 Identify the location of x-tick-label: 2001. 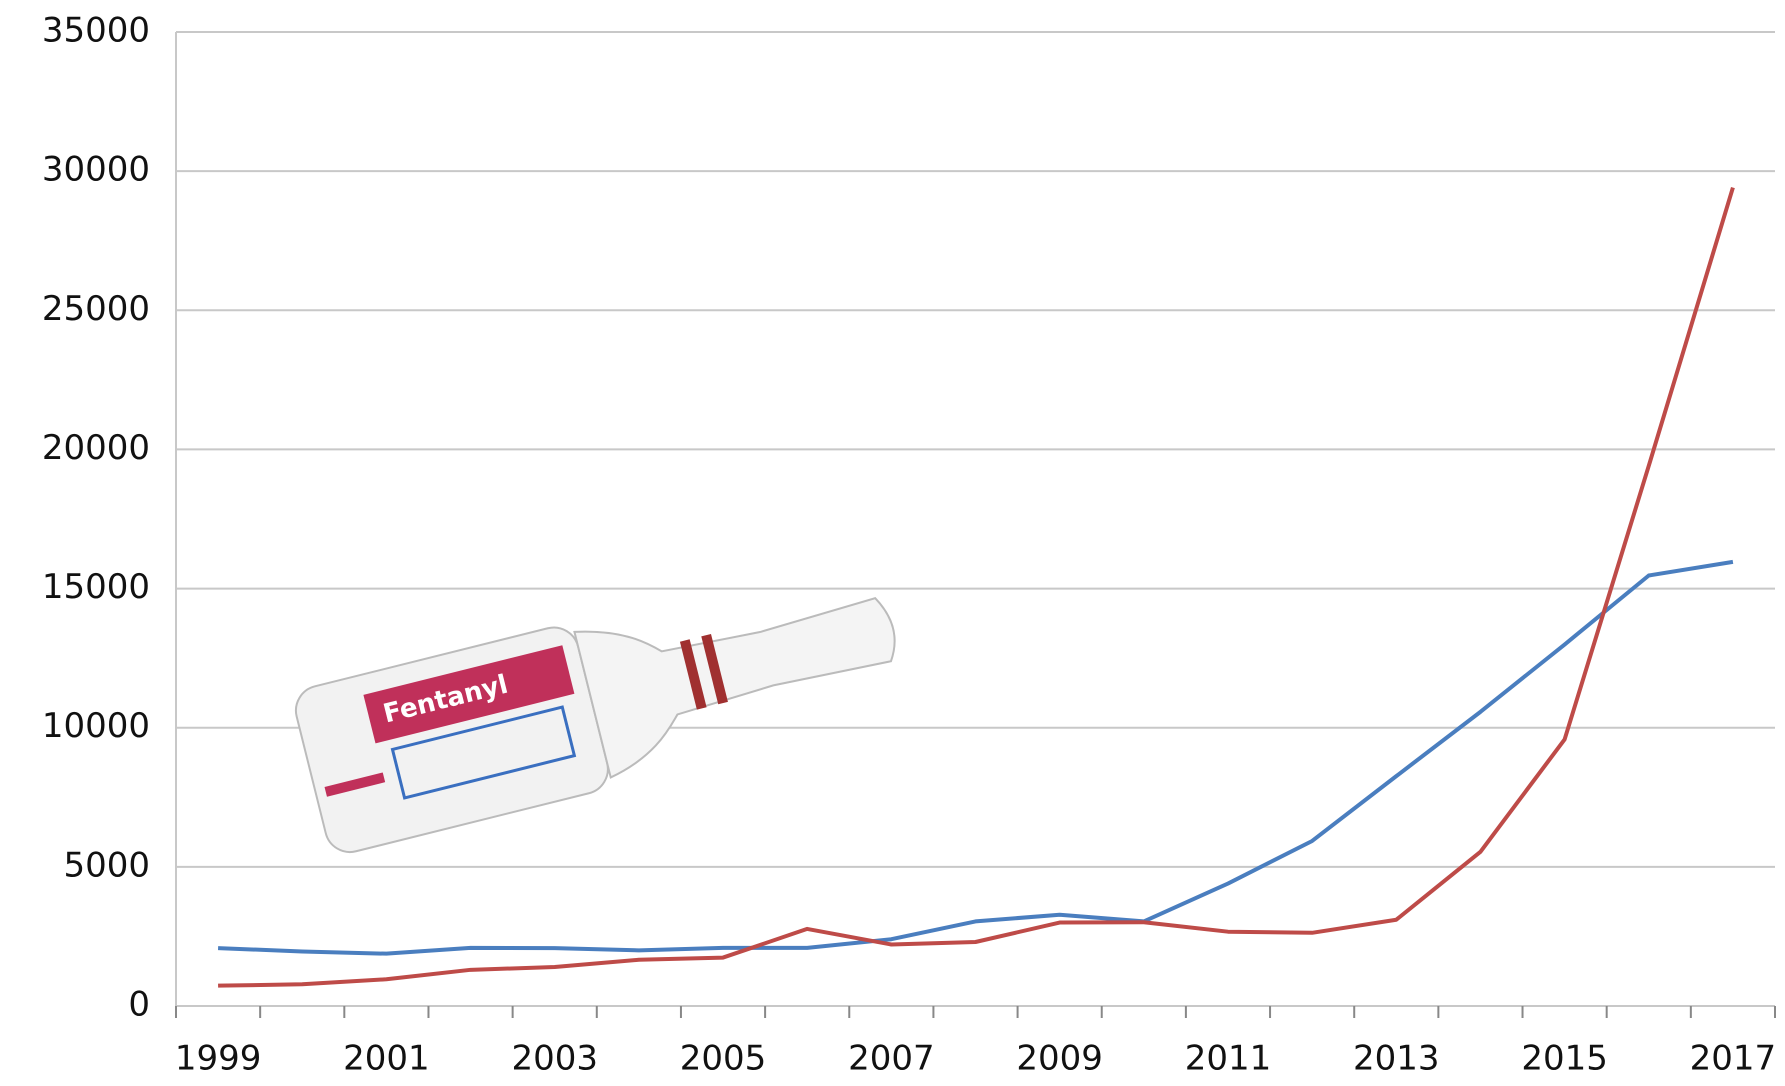
(386, 1059).